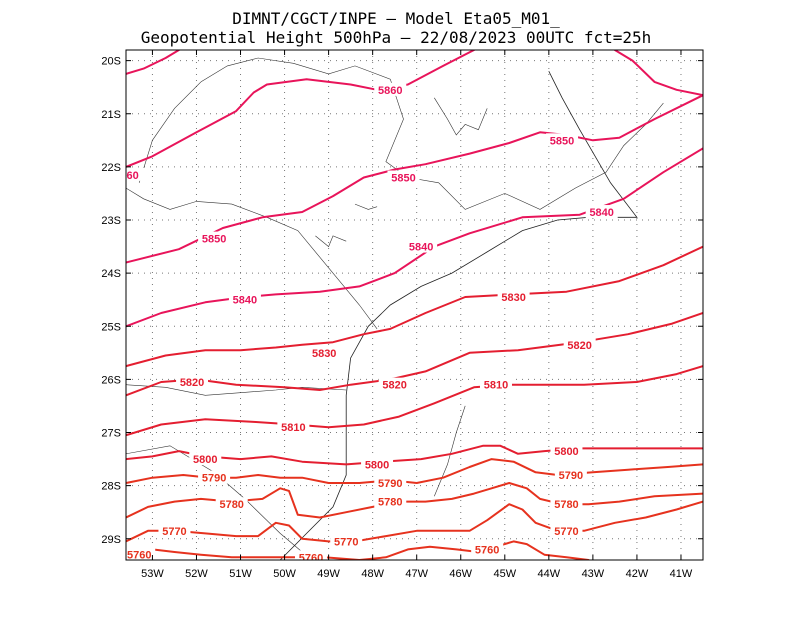  Describe the element at coordinates (284, 574) in the screenshot. I see `x-tick-label: 50W` at that location.